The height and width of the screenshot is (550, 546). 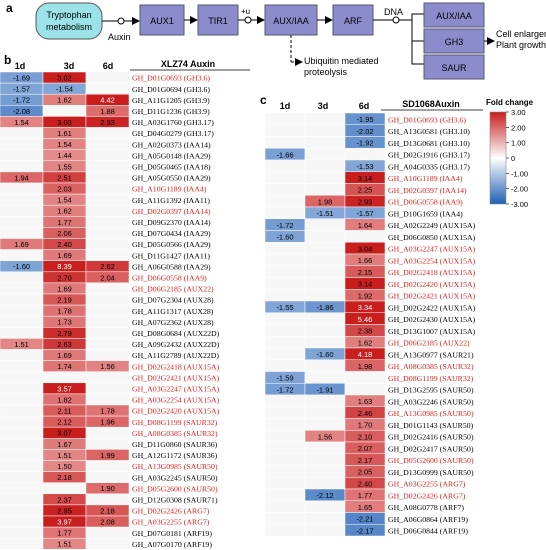 I want to click on legend-color-bar, so click(x=498, y=158).